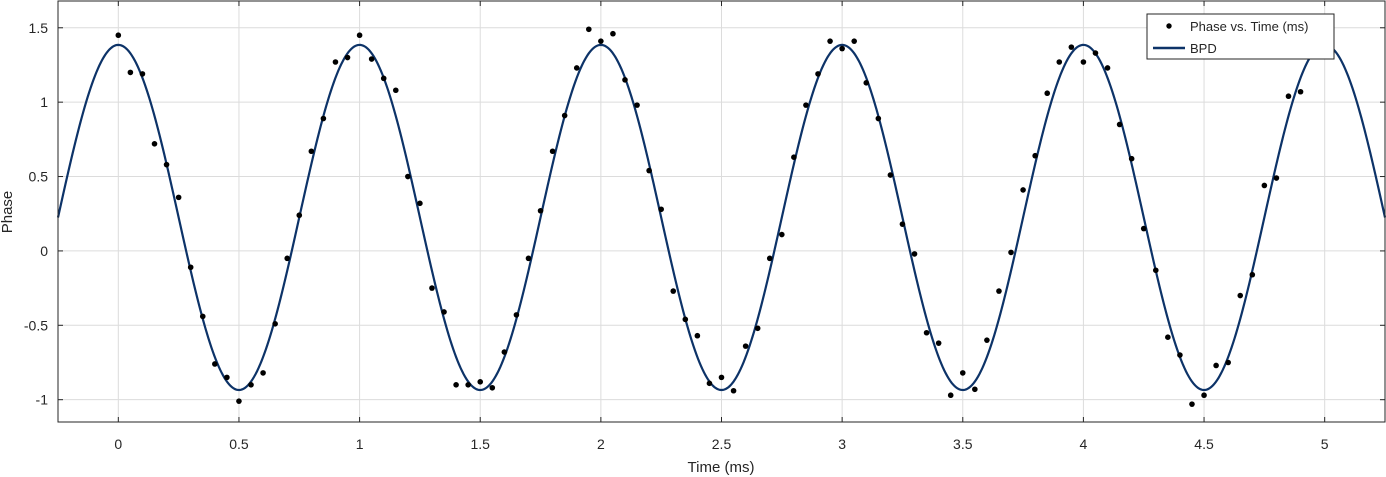  I want to click on x-axis-label: Time (ms), so click(721, 467).